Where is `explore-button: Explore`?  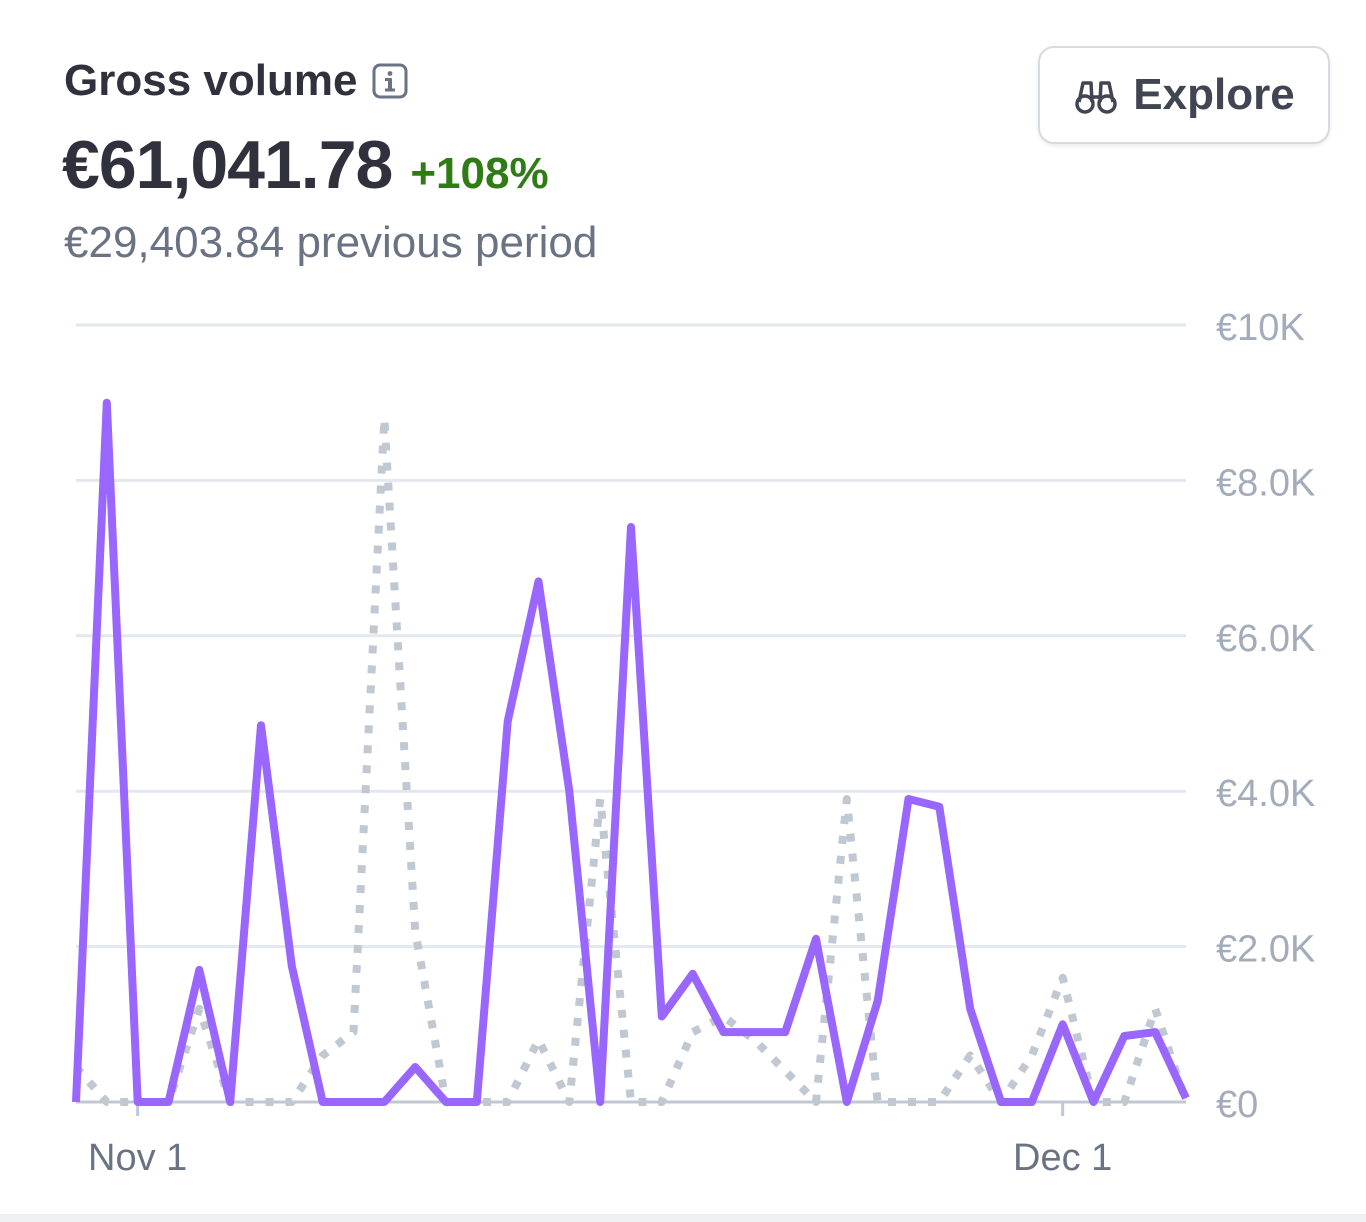
explore-button: Explore is located at coordinates (1184, 95).